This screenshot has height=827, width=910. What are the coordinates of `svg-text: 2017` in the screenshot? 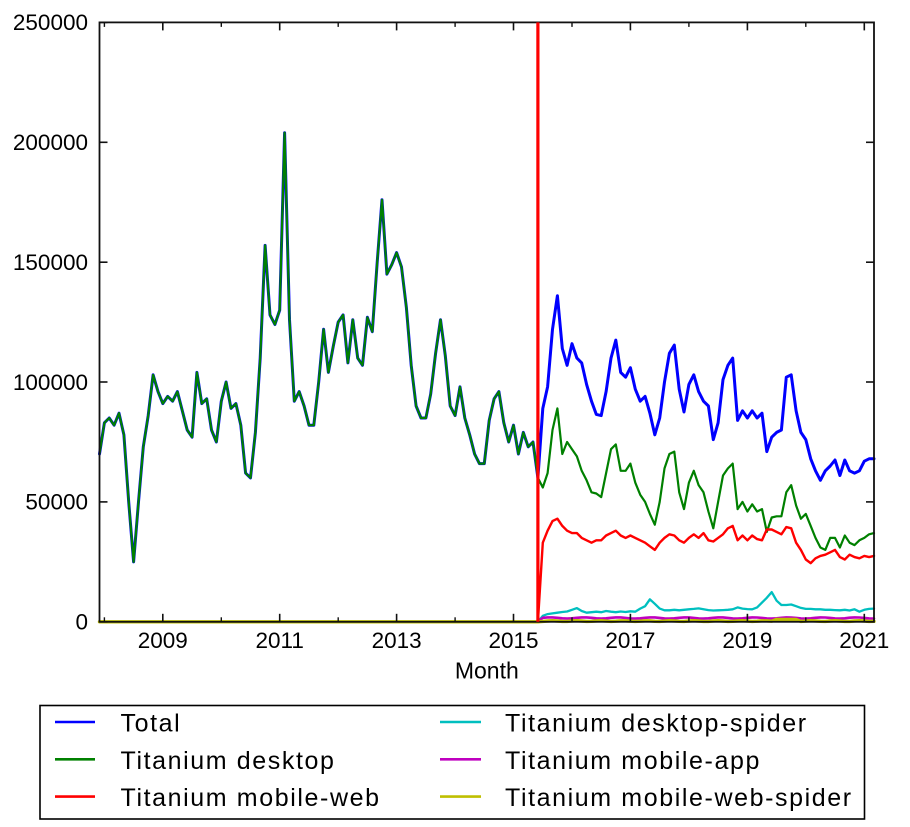 It's located at (630, 640).